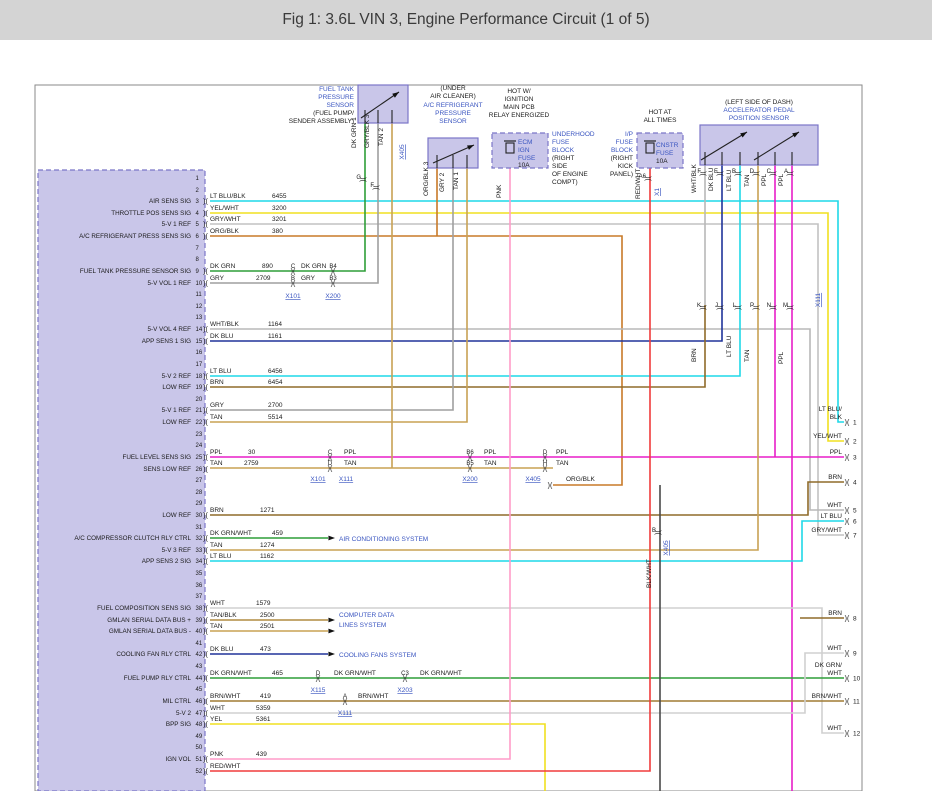 Image resolution: width=932 pixels, height=791 pixels. What do you see at coordinates (367, 131) in the screenshot?
I see `vertical-wire-label: GRY/BLK 3` at bounding box center [367, 131].